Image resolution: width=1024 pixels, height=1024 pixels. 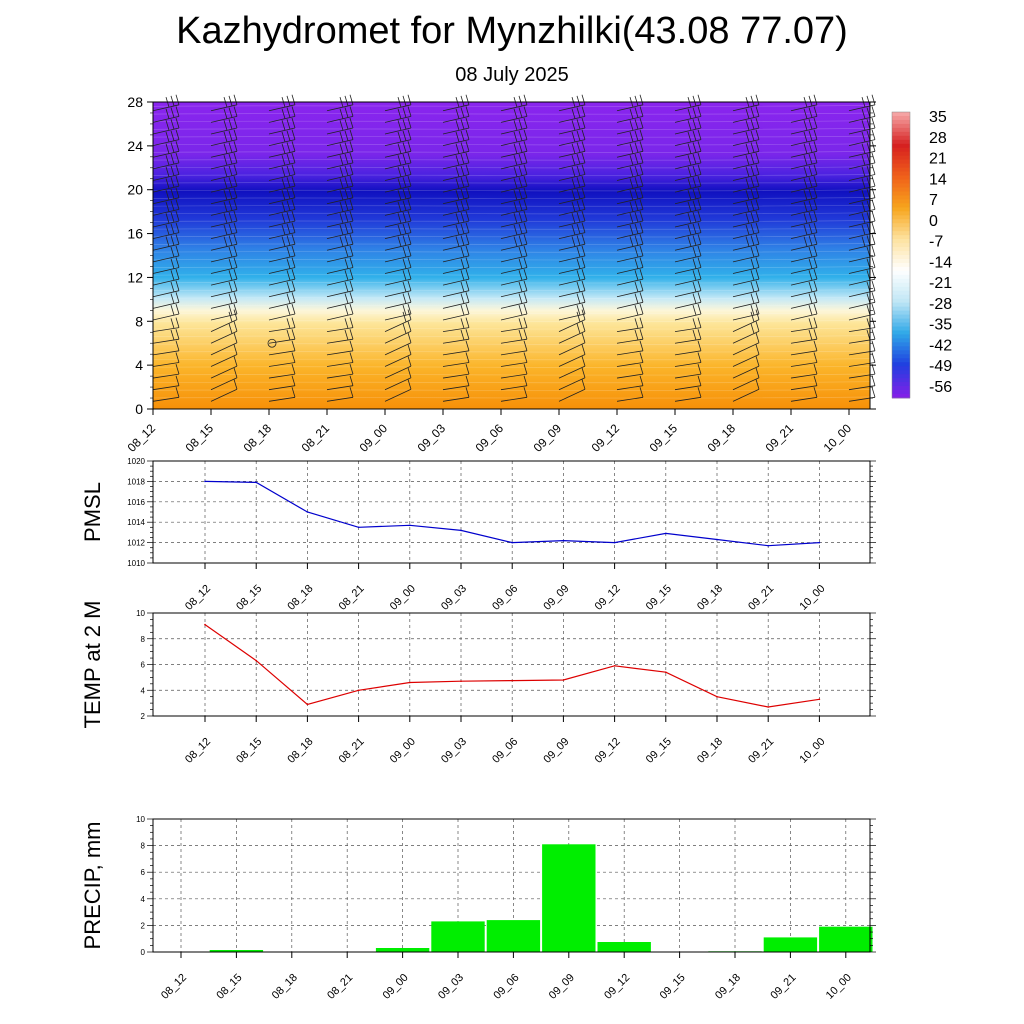 What do you see at coordinates (143, 872) in the screenshot?
I see `y-tick-label: 6` at bounding box center [143, 872].